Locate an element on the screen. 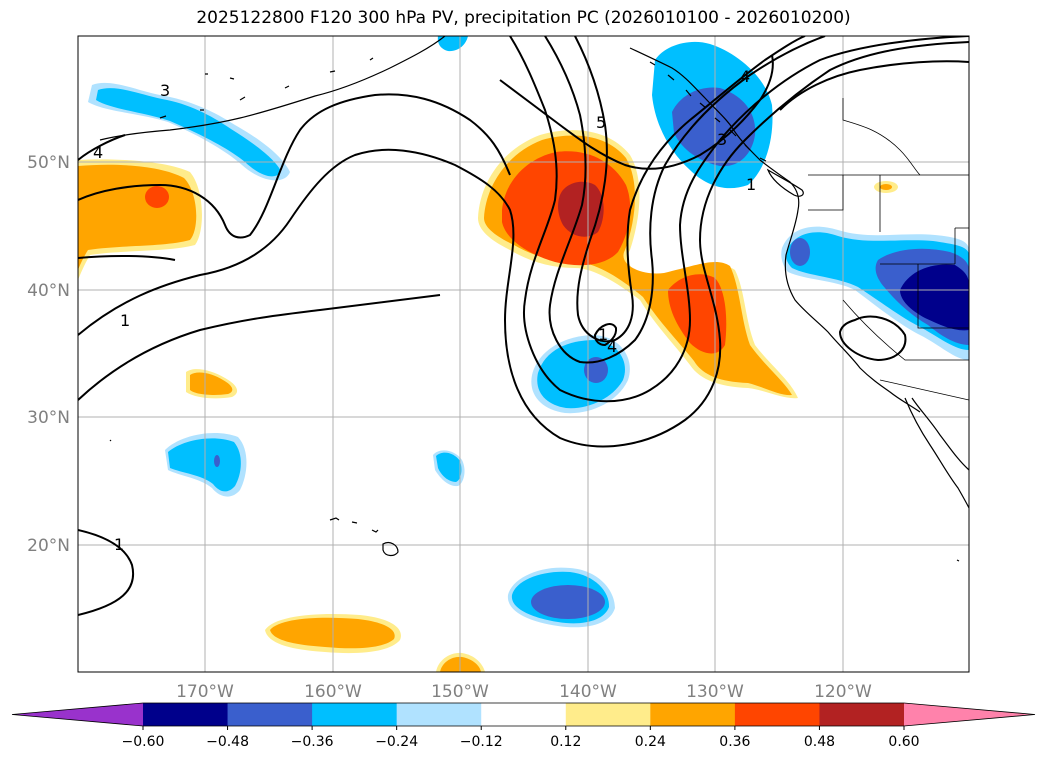  colorbar-tick-label: 0.24 is located at coordinates (650, 742).